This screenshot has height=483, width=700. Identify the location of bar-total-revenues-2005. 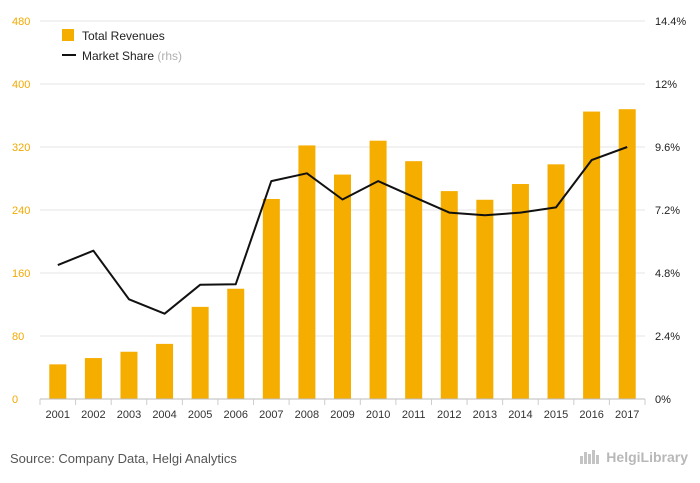
(200, 352).